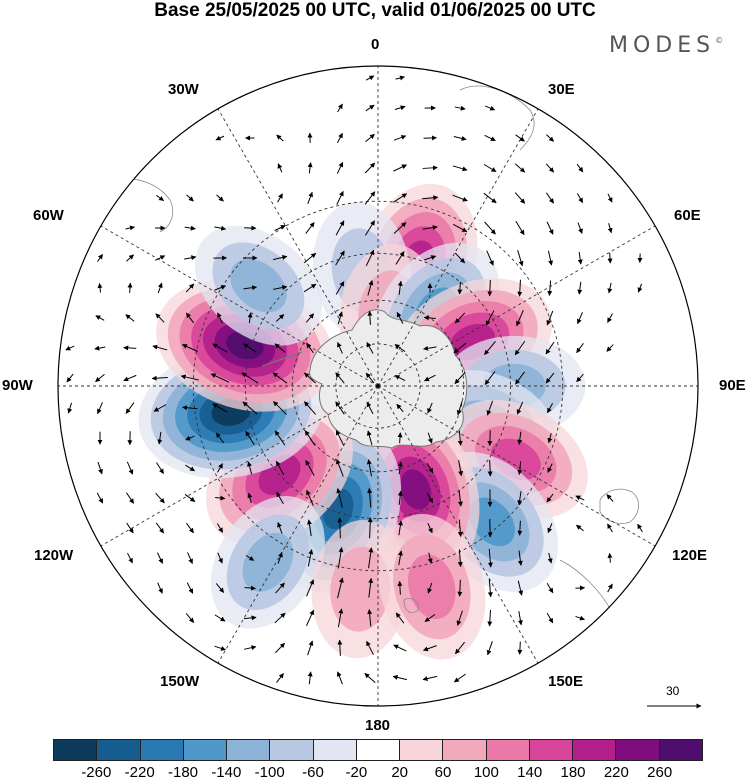 This screenshot has width=750, height=784. I want to click on colorbar-tick-label: -100, so click(270, 772).